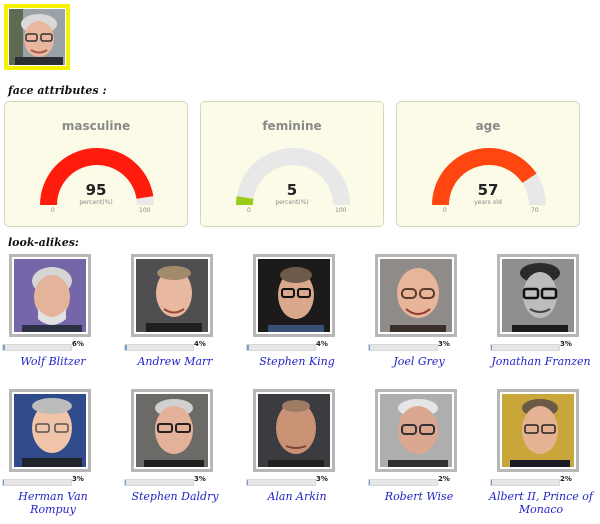 Image resolution: width=600 pixels, height=524 pixels. Describe the element at coordinates (488, 202) in the screenshot. I see `gauge-unit: years old` at that location.